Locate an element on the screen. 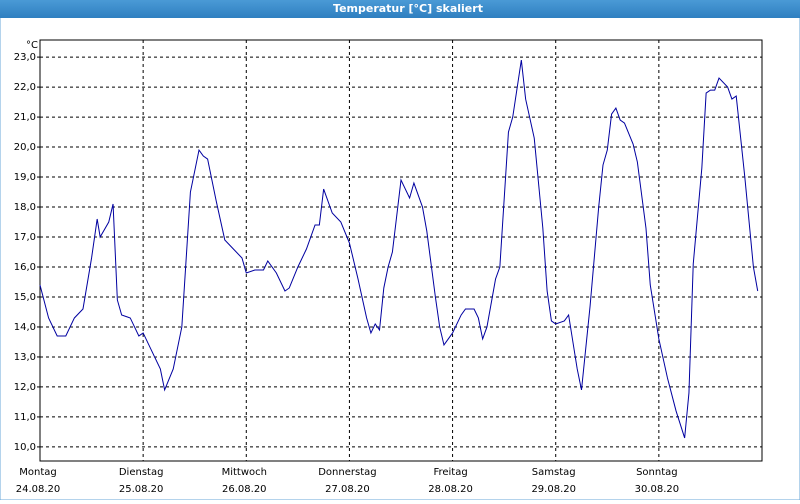 This screenshot has width=800, height=504. y-tick-label: 23,0 is located at coordinates (25, 57).